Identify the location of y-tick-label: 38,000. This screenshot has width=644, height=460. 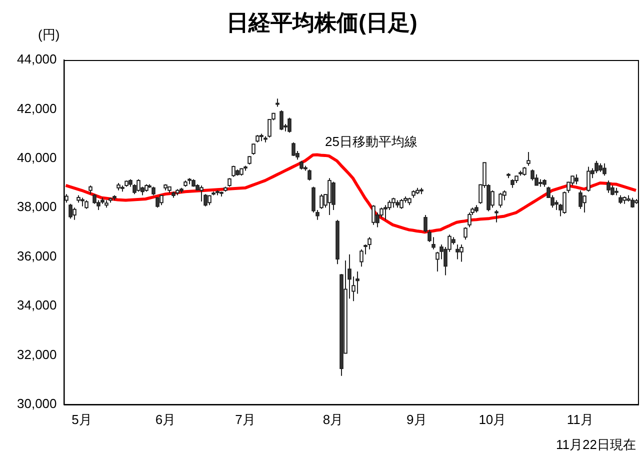
(36, 206).